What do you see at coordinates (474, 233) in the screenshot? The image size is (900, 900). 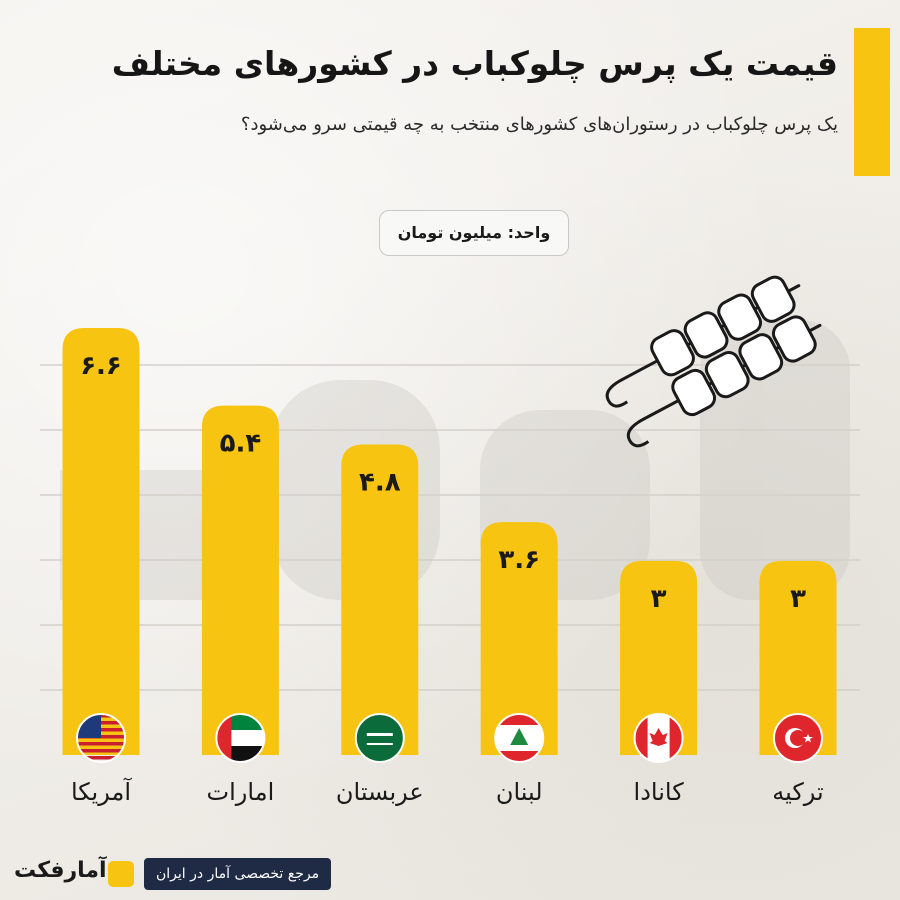 I see `unit-label: واحد: میلیون تومان` at bounding box center [474, 233].